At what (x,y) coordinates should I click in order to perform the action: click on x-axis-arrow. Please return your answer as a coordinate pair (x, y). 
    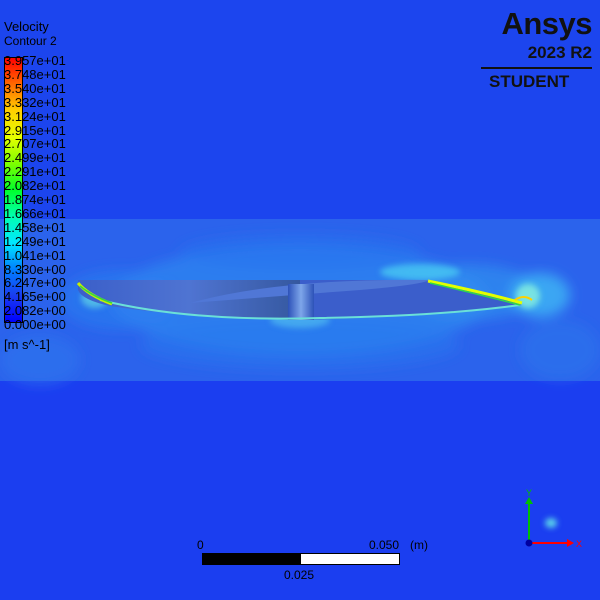
    Looking at the image, I should click on (570, 543).